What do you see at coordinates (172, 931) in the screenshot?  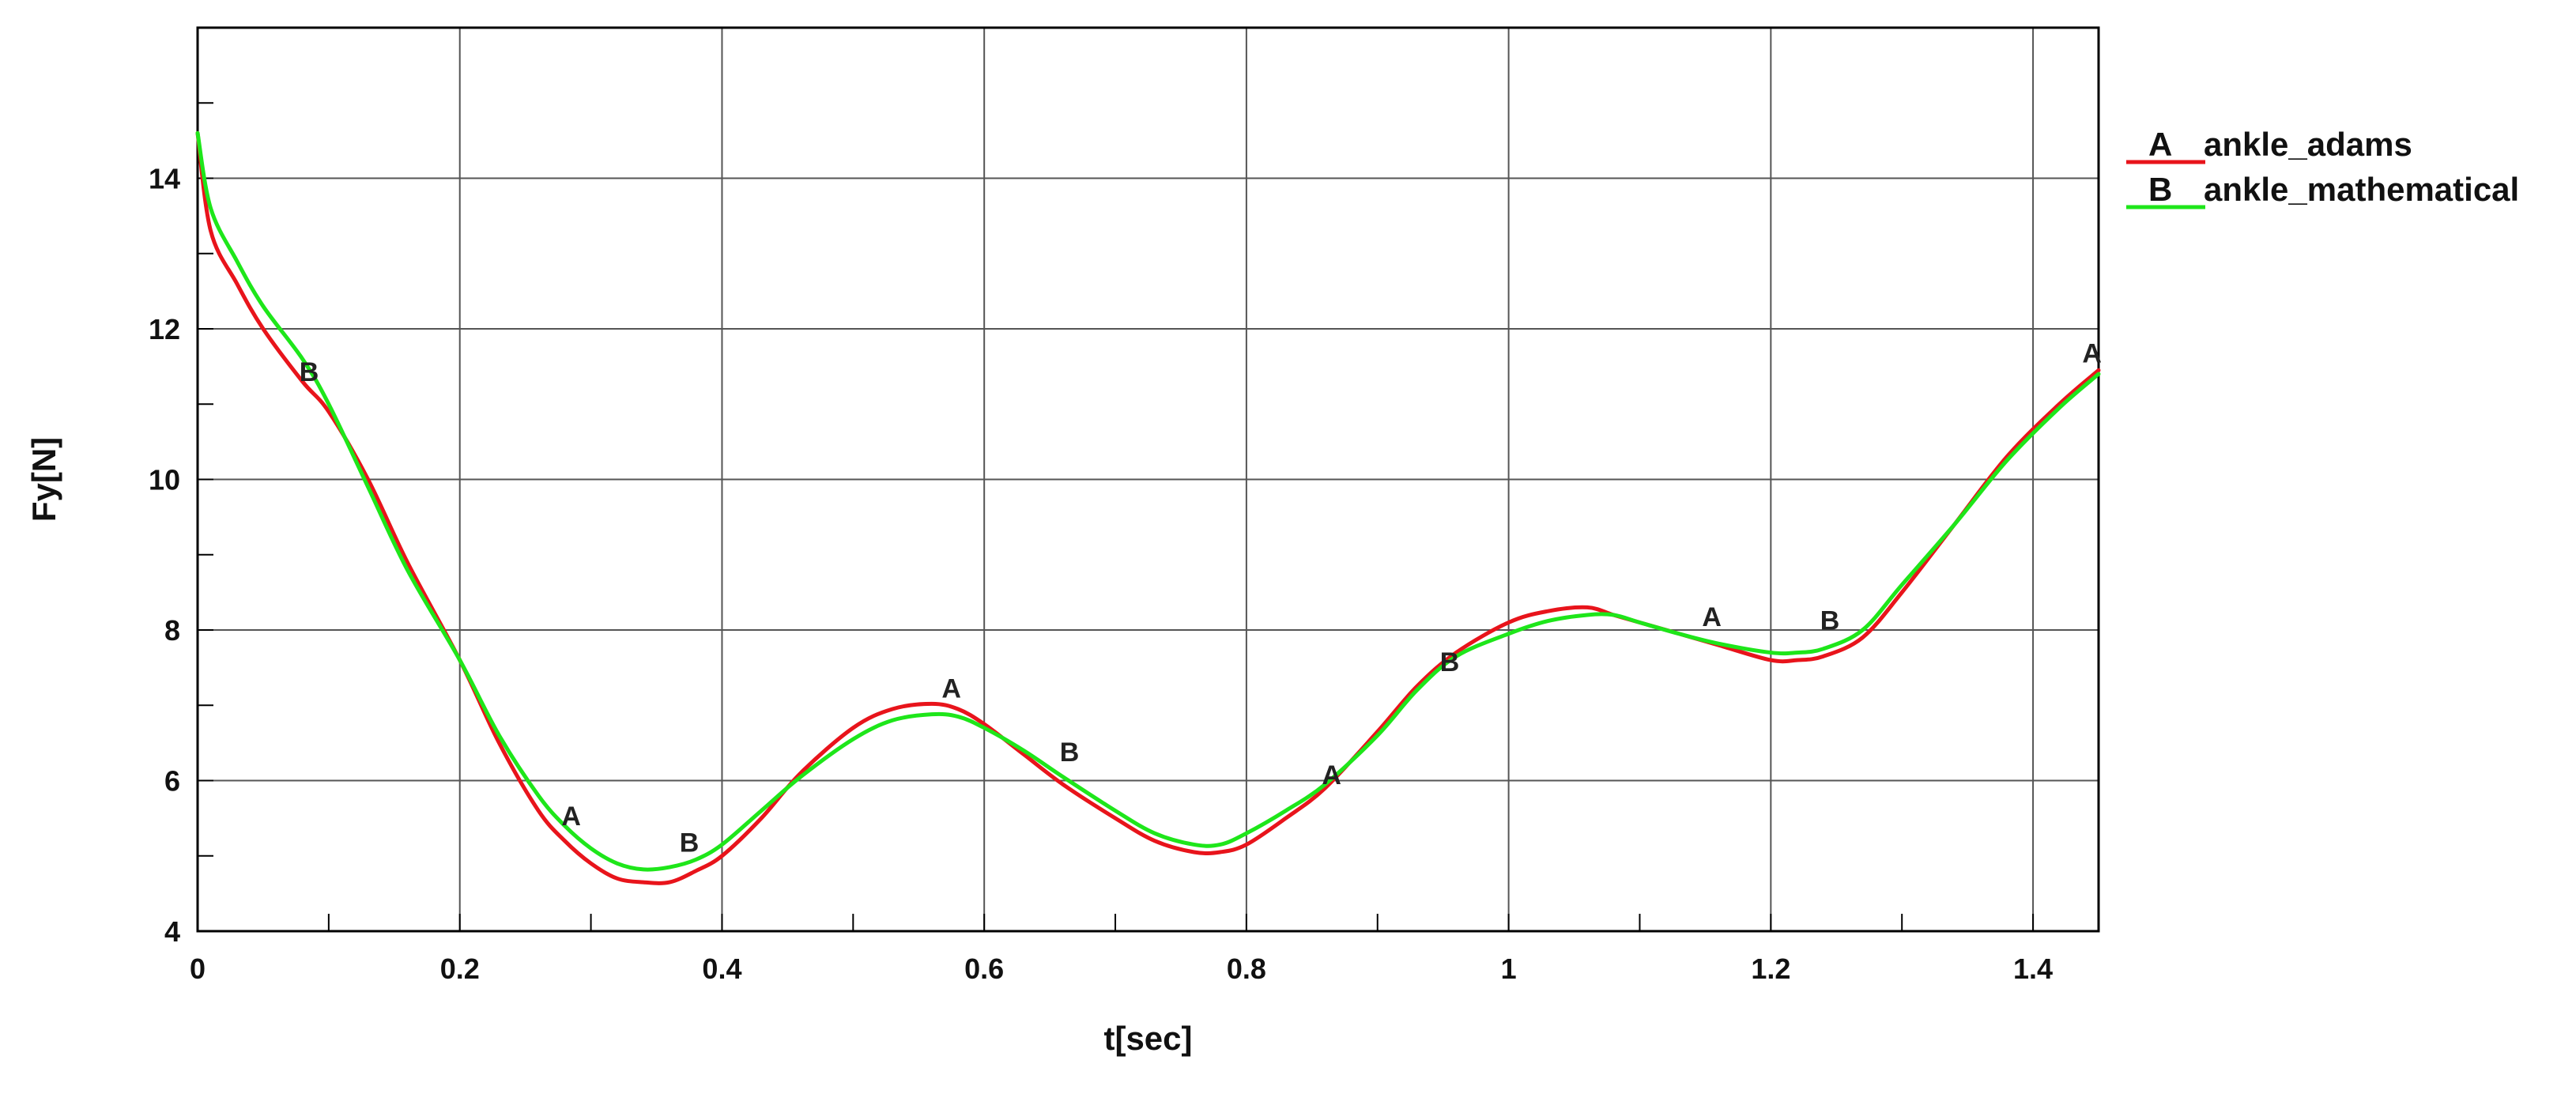 I see `y-tick-label: 4` at bounding box center [172, 931].